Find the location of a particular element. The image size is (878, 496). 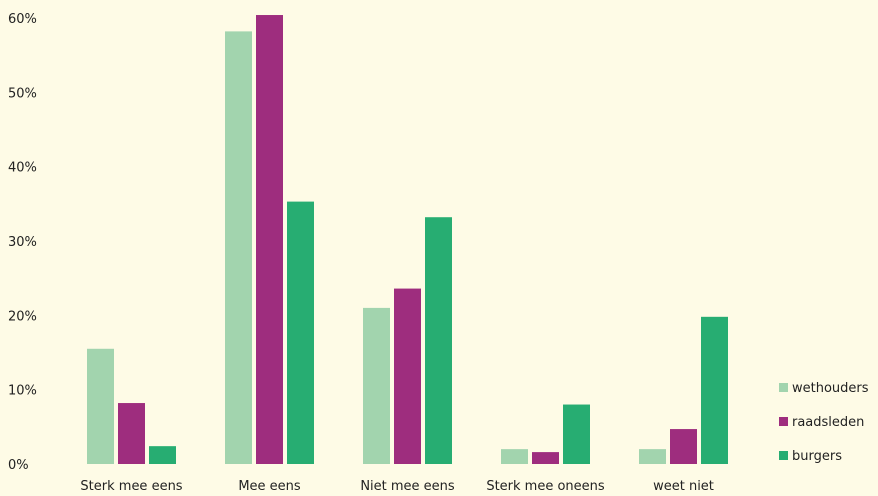

legend-swatch-wethouders is located at coordinates (783, 387).